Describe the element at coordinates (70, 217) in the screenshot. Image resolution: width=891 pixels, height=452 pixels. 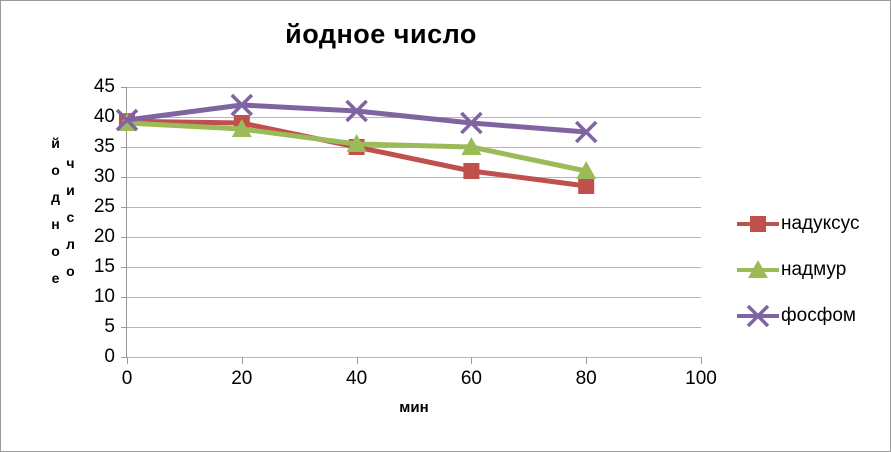
I see `y-title-b-char-2: с` at that location.